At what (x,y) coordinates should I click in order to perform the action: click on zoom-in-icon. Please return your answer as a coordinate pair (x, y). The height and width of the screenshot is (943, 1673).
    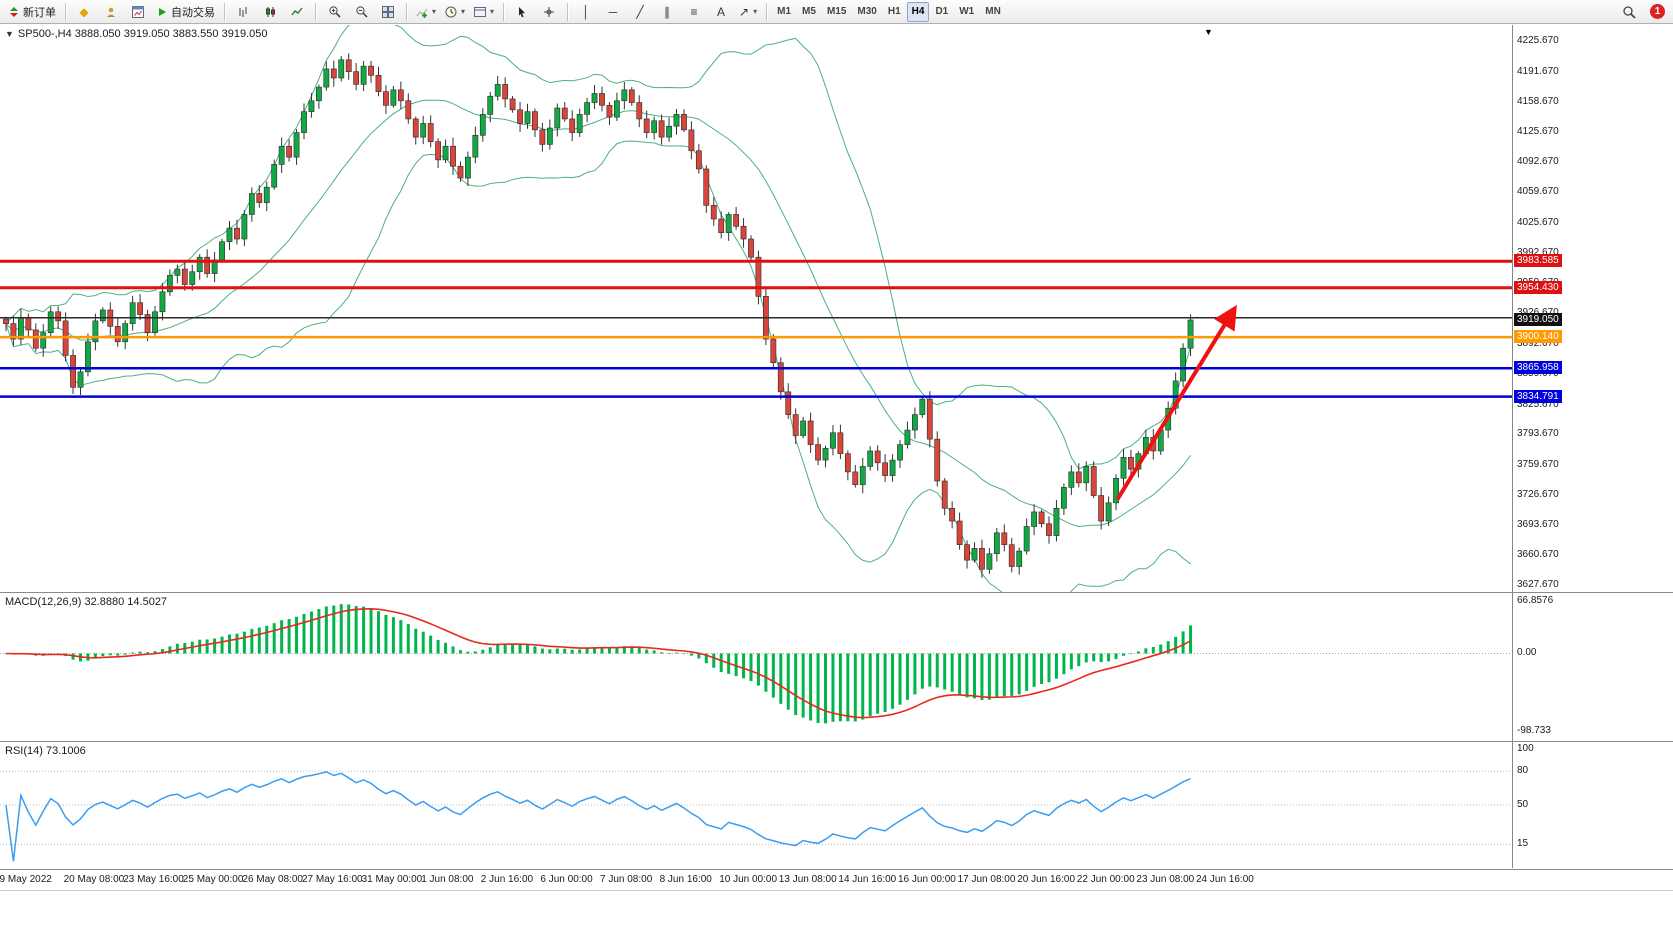
    Looking at the image, I should click on (334, 11).